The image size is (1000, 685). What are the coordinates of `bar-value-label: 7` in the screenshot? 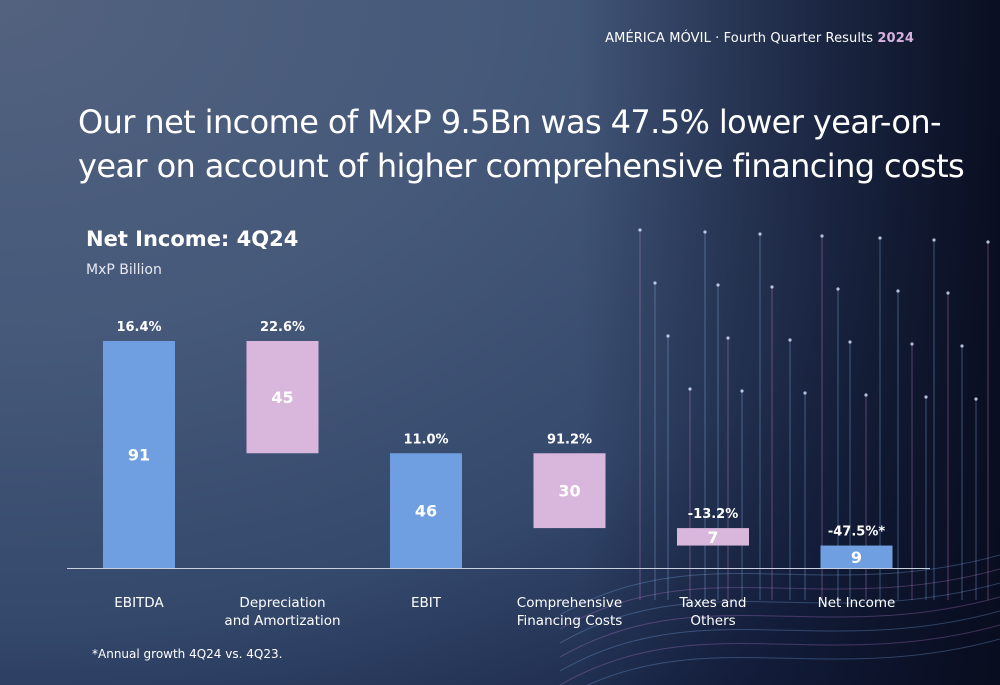 It's located at (712, 537).